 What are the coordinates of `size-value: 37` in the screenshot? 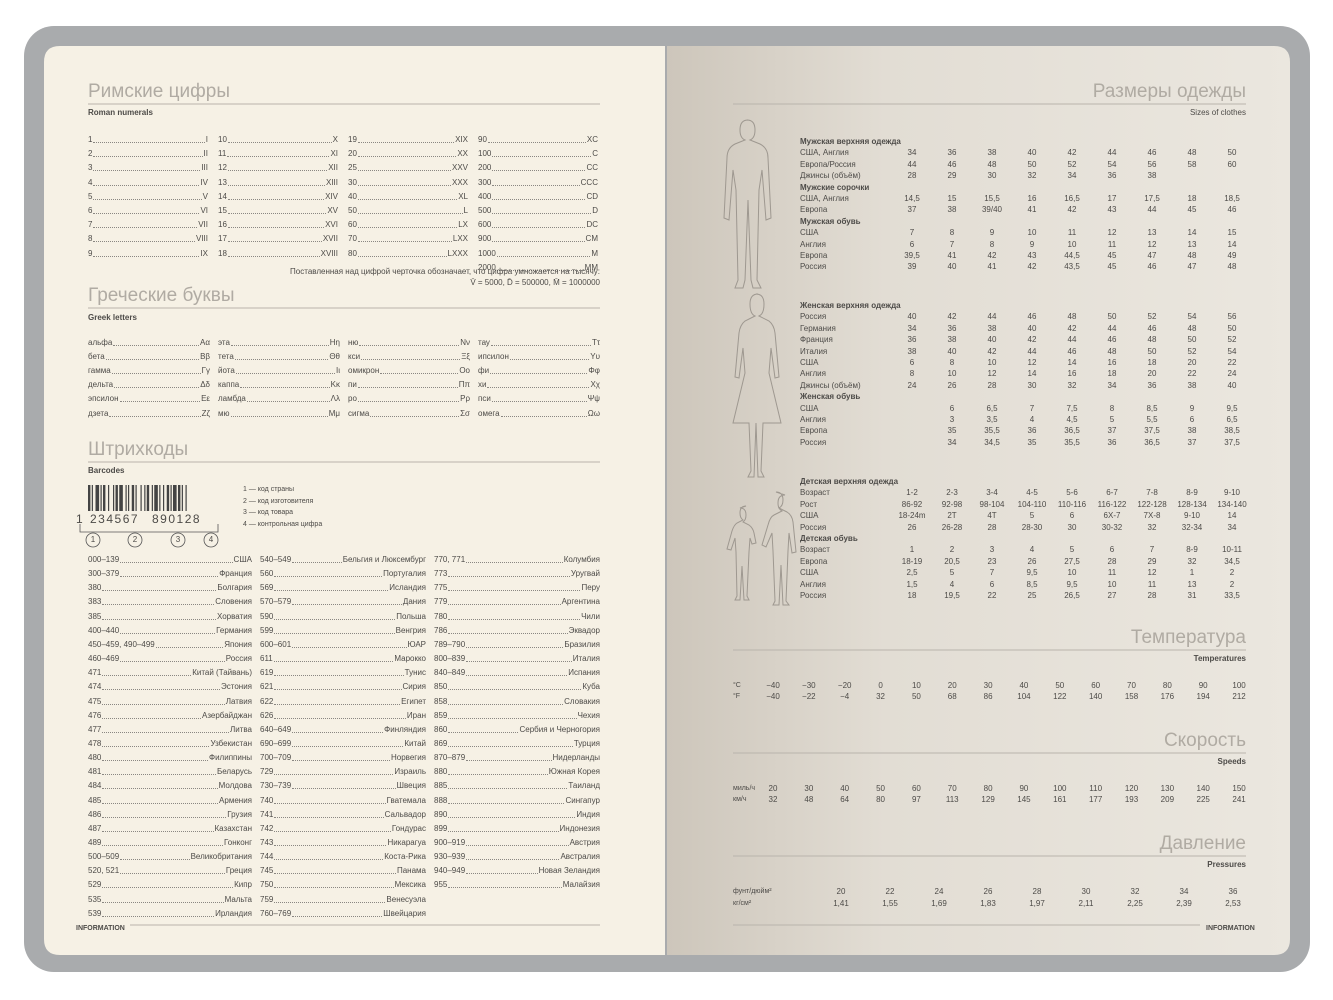 It's located at (1192, 442).